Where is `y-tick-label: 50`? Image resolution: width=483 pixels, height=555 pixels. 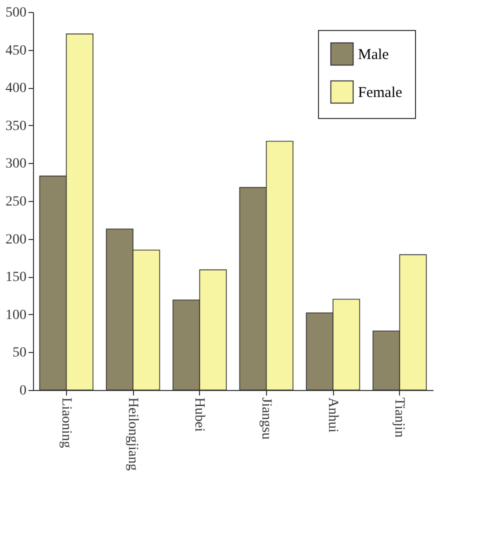 y-tick-label: 50 is located at coordinates (19, 353).